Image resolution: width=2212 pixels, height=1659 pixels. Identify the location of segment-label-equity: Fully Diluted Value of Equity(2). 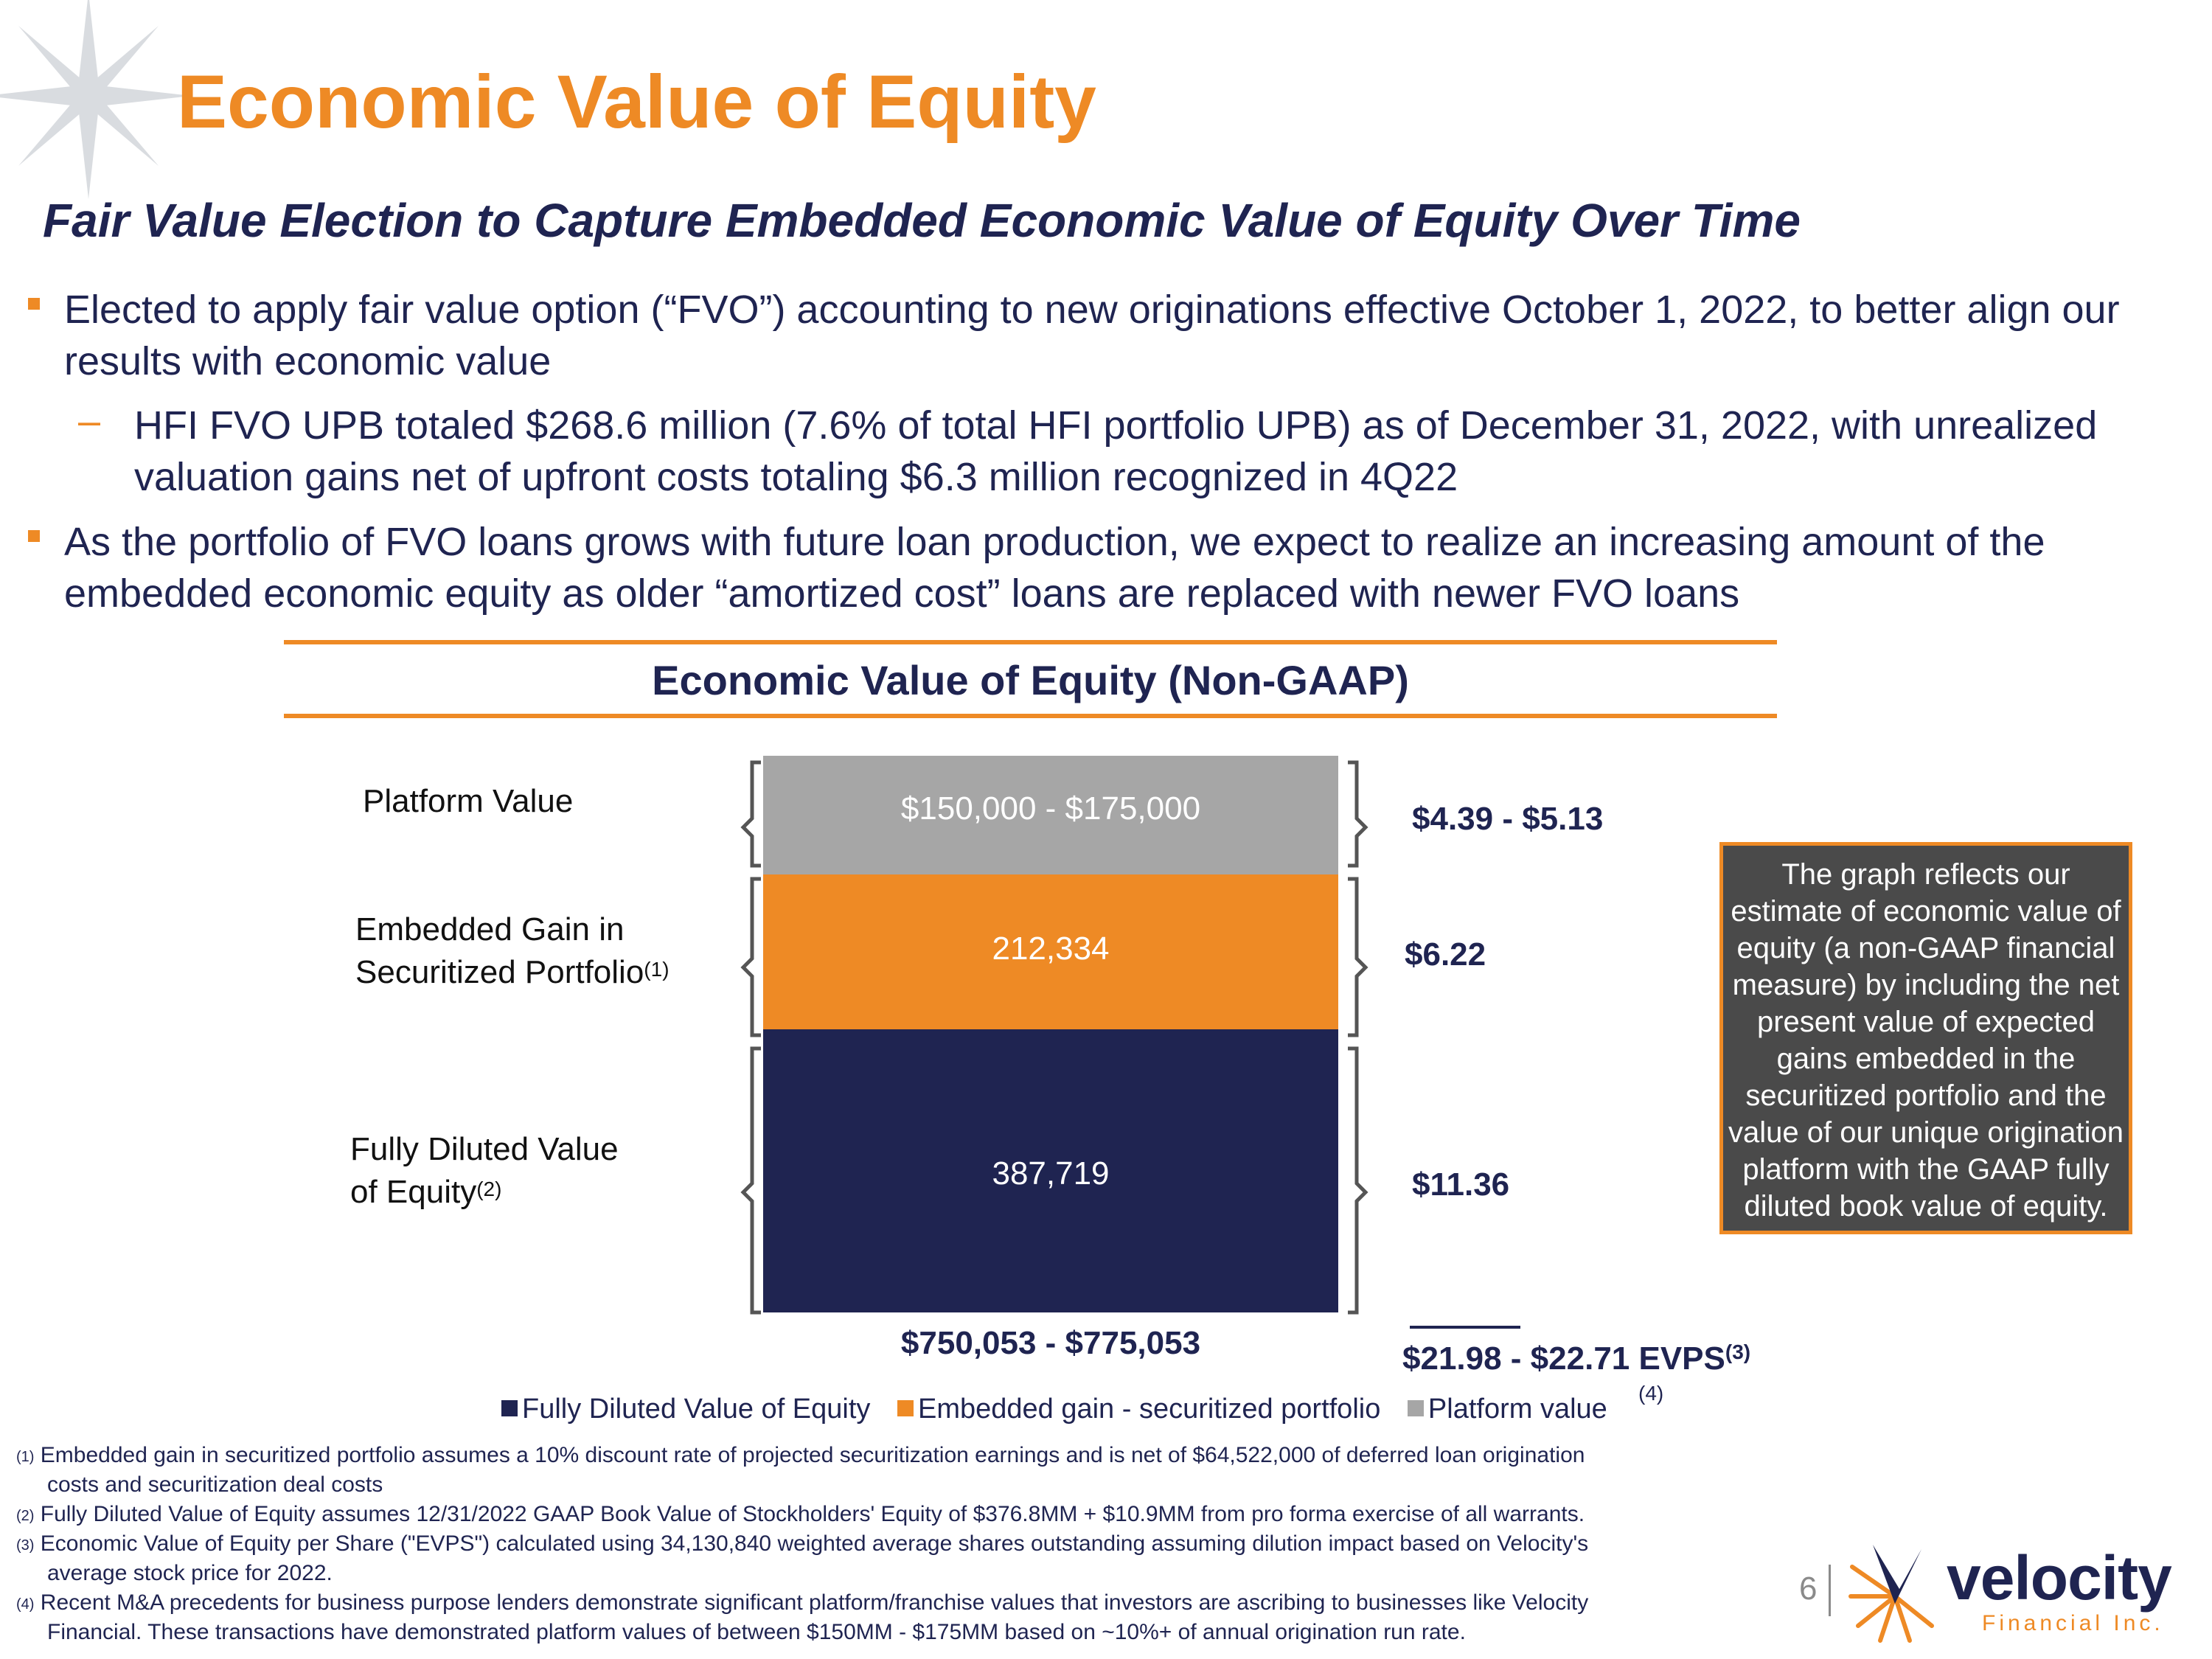
(484, 1170).